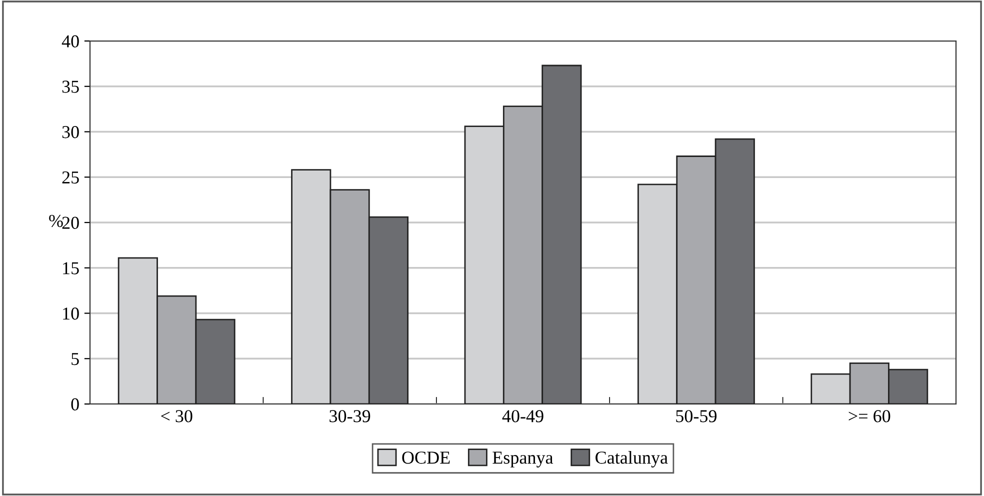 The image size is (984, 496). Describe the element at coordinates (426, 458) in the screenshot. I see `legend-label: OCDE` at that location.